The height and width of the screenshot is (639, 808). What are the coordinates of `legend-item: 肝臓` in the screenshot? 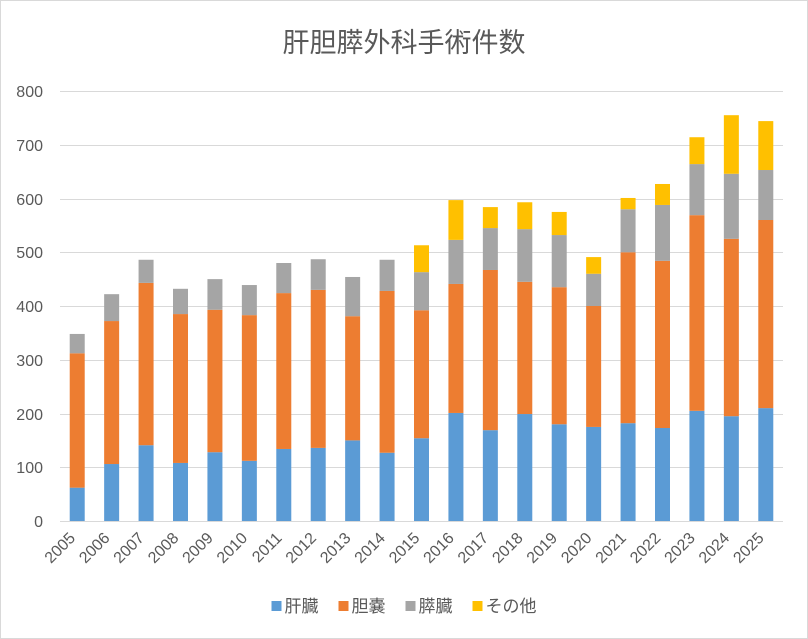 It's located at (295, 607).